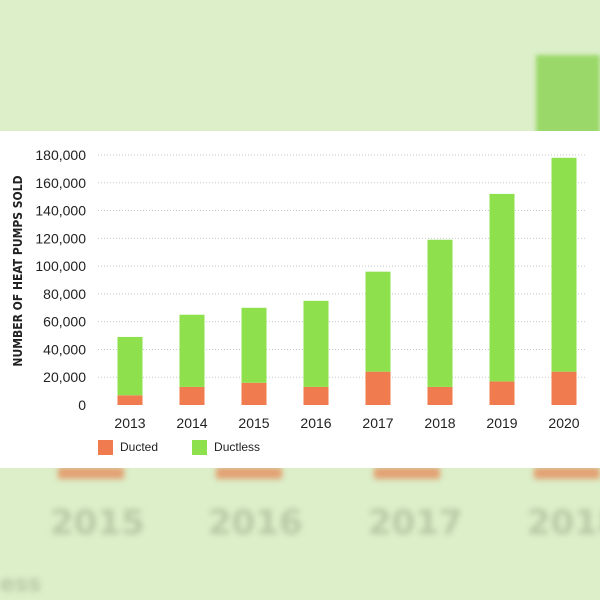 Image resolution: width=600 pixels, height=600 pixels. Describe the element at coordinates (568, 95) in the screenshot. I see `background-blurred-block` at that location.